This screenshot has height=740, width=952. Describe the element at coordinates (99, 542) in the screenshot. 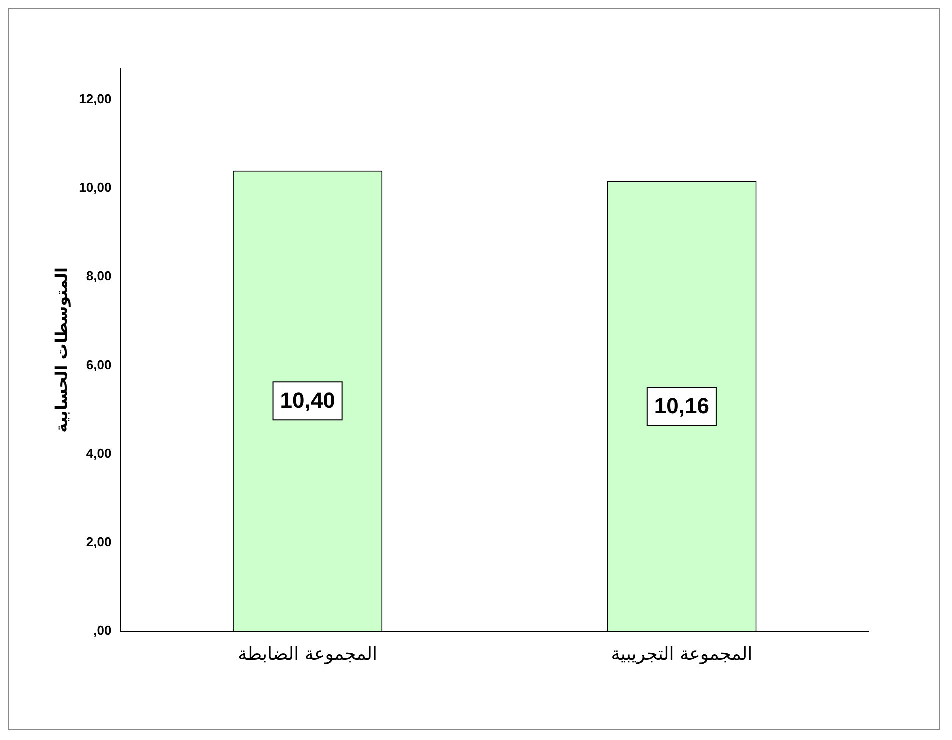

I see `y-tick-label: 2,00` at that location.